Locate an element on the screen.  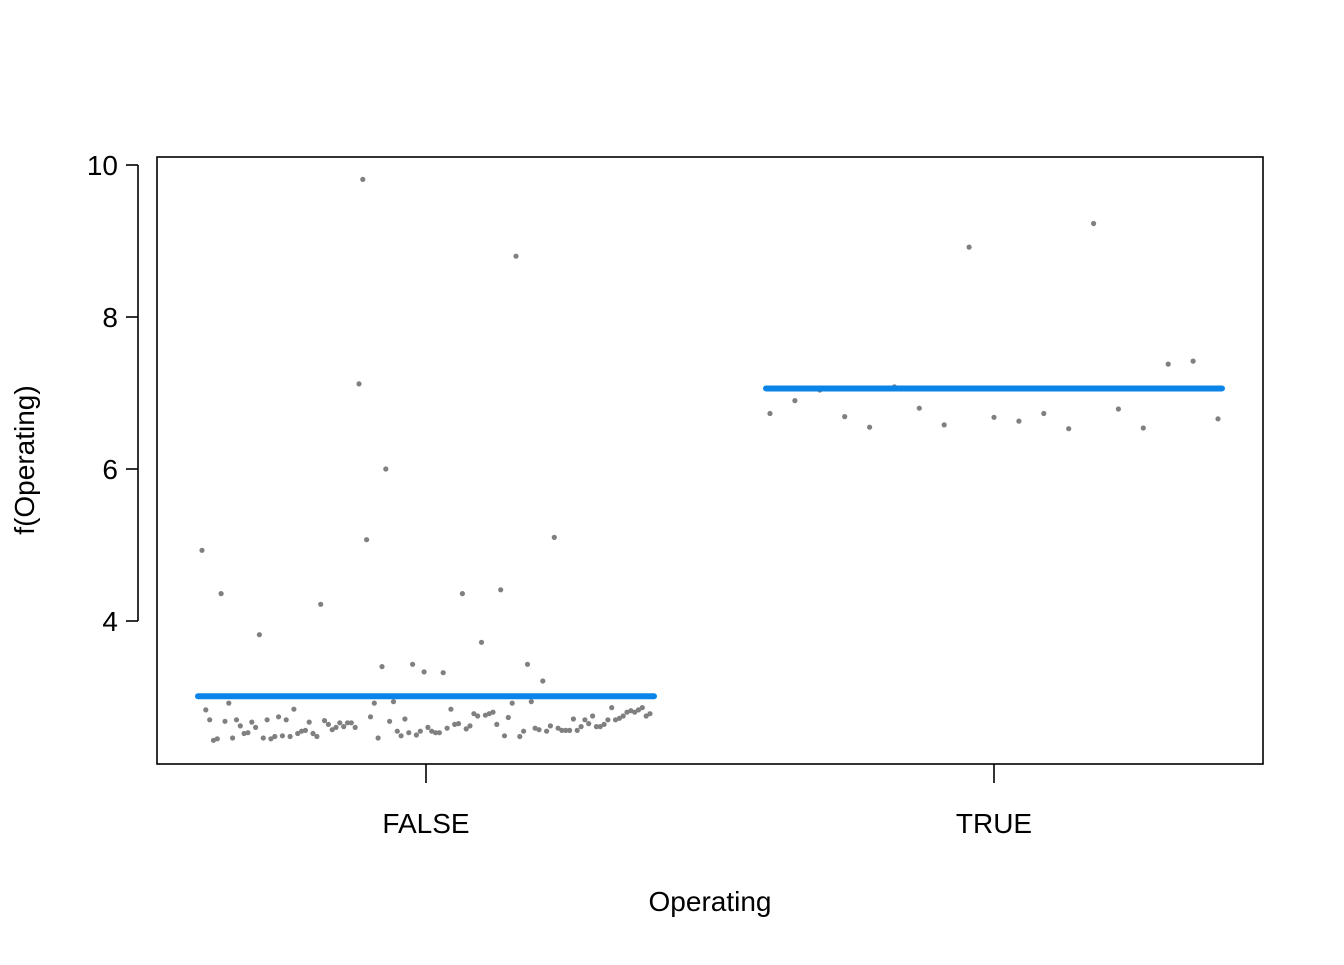
y-axis: 4 6 8 10 is located at coordinates (113, 393).